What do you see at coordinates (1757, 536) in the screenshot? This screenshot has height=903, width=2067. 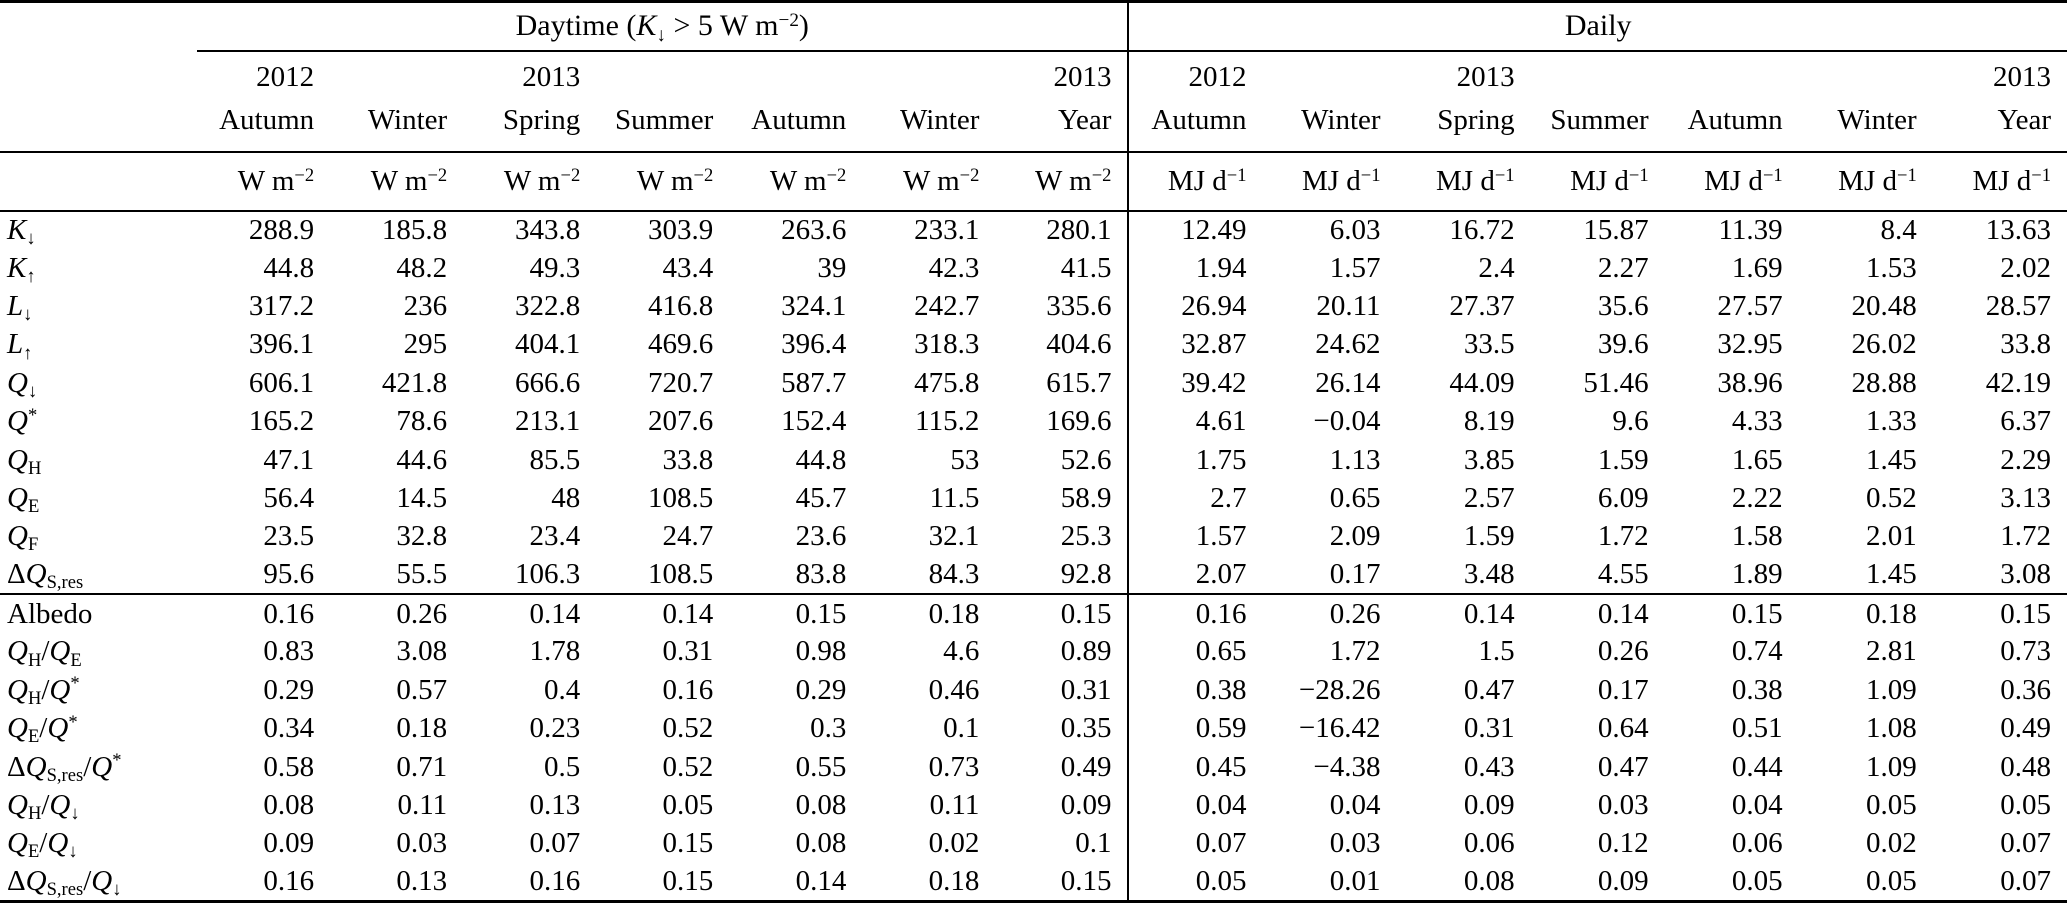 I see `value-cell: 1.58` at bounding box center [1757, 536].